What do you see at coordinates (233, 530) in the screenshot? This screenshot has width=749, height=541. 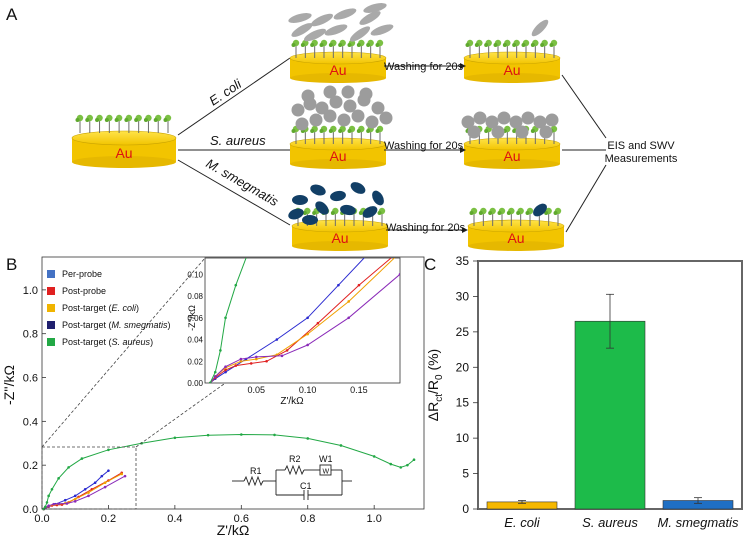 I see `nyquist-xlabel: Z'/kΩ` at bounding box center [233, 530].